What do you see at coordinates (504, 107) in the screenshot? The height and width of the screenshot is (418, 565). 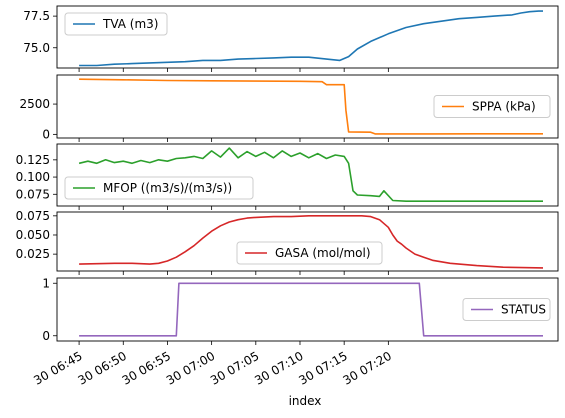 I see `legend-label: SPPA (kPa)` at bounding box center [504, 107].